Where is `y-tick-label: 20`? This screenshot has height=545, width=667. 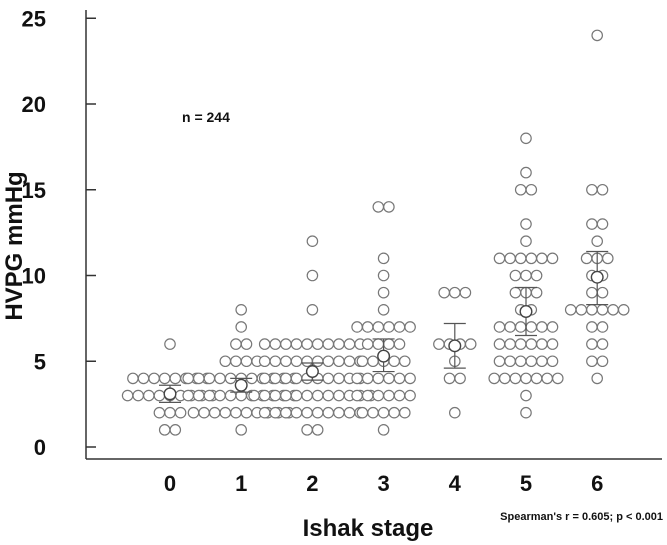 y-tick-label: 20 is located at coordinates (34, 104).